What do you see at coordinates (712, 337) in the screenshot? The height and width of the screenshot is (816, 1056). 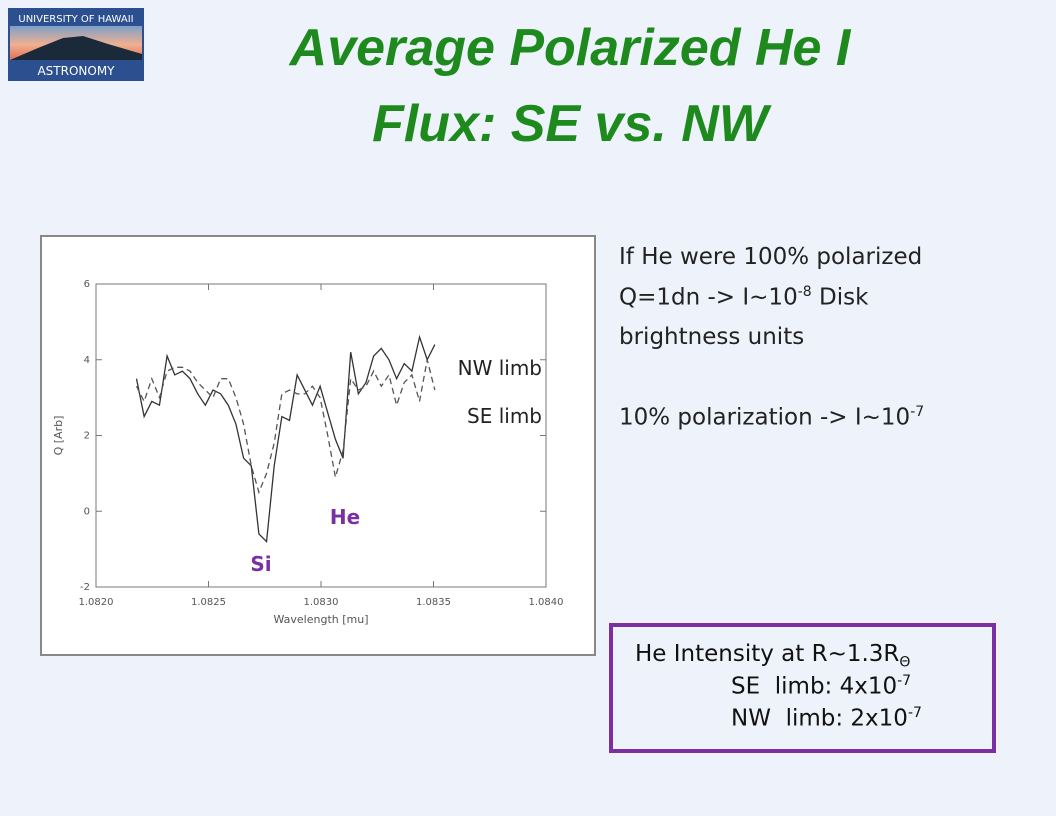 I see `note-line: brightness units` at bounding box center [712, 337].